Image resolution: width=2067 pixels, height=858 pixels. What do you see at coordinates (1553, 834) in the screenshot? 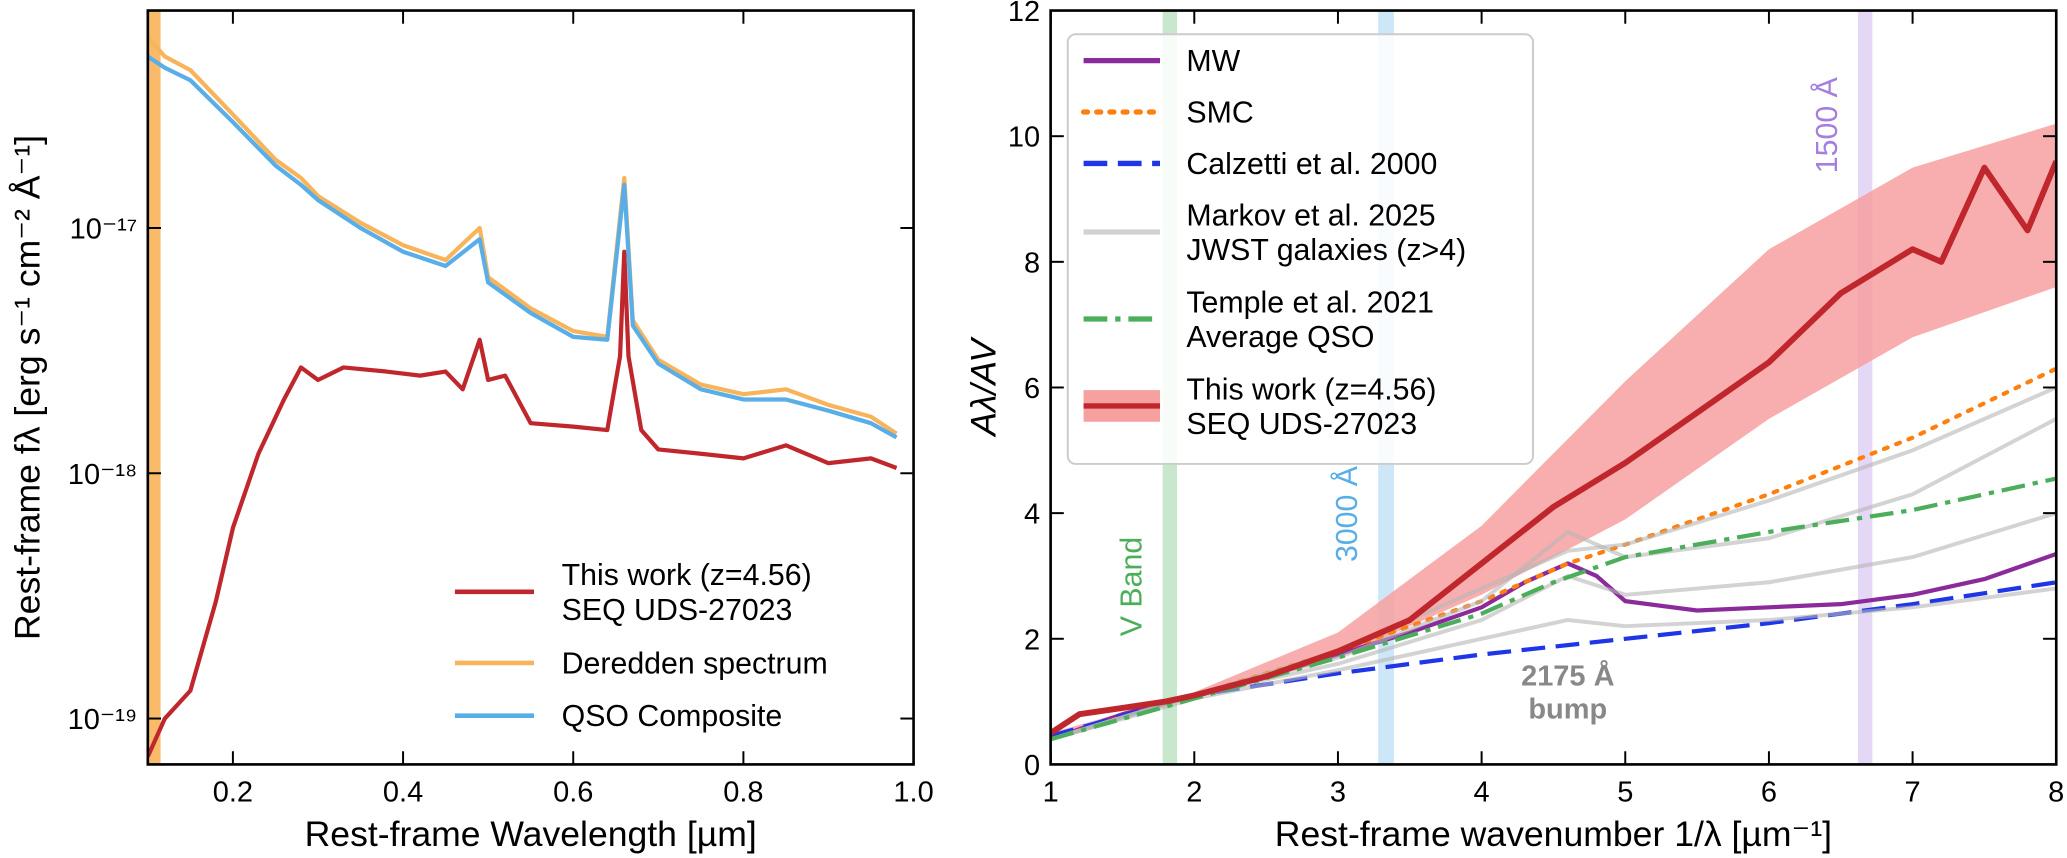
I see `x-axis-label: Rest-frame wavenumber 1/λ [µm⁻¹]` at bounding box center [1553, 834].